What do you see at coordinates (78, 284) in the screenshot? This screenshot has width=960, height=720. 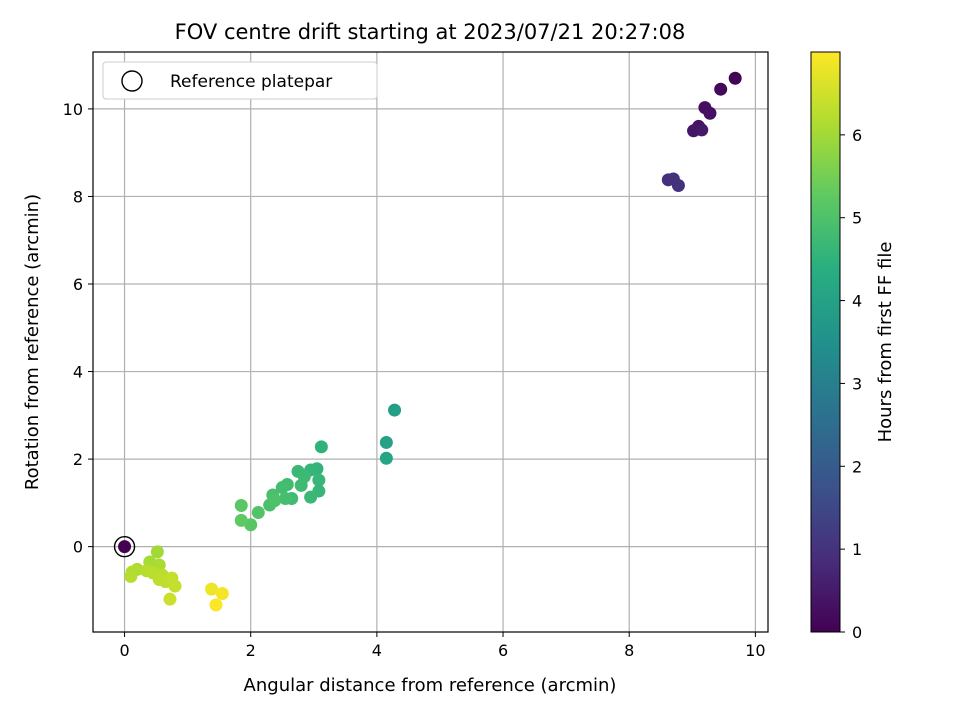 I see `y-tick-label: 6` at bounding box center [78, 284].